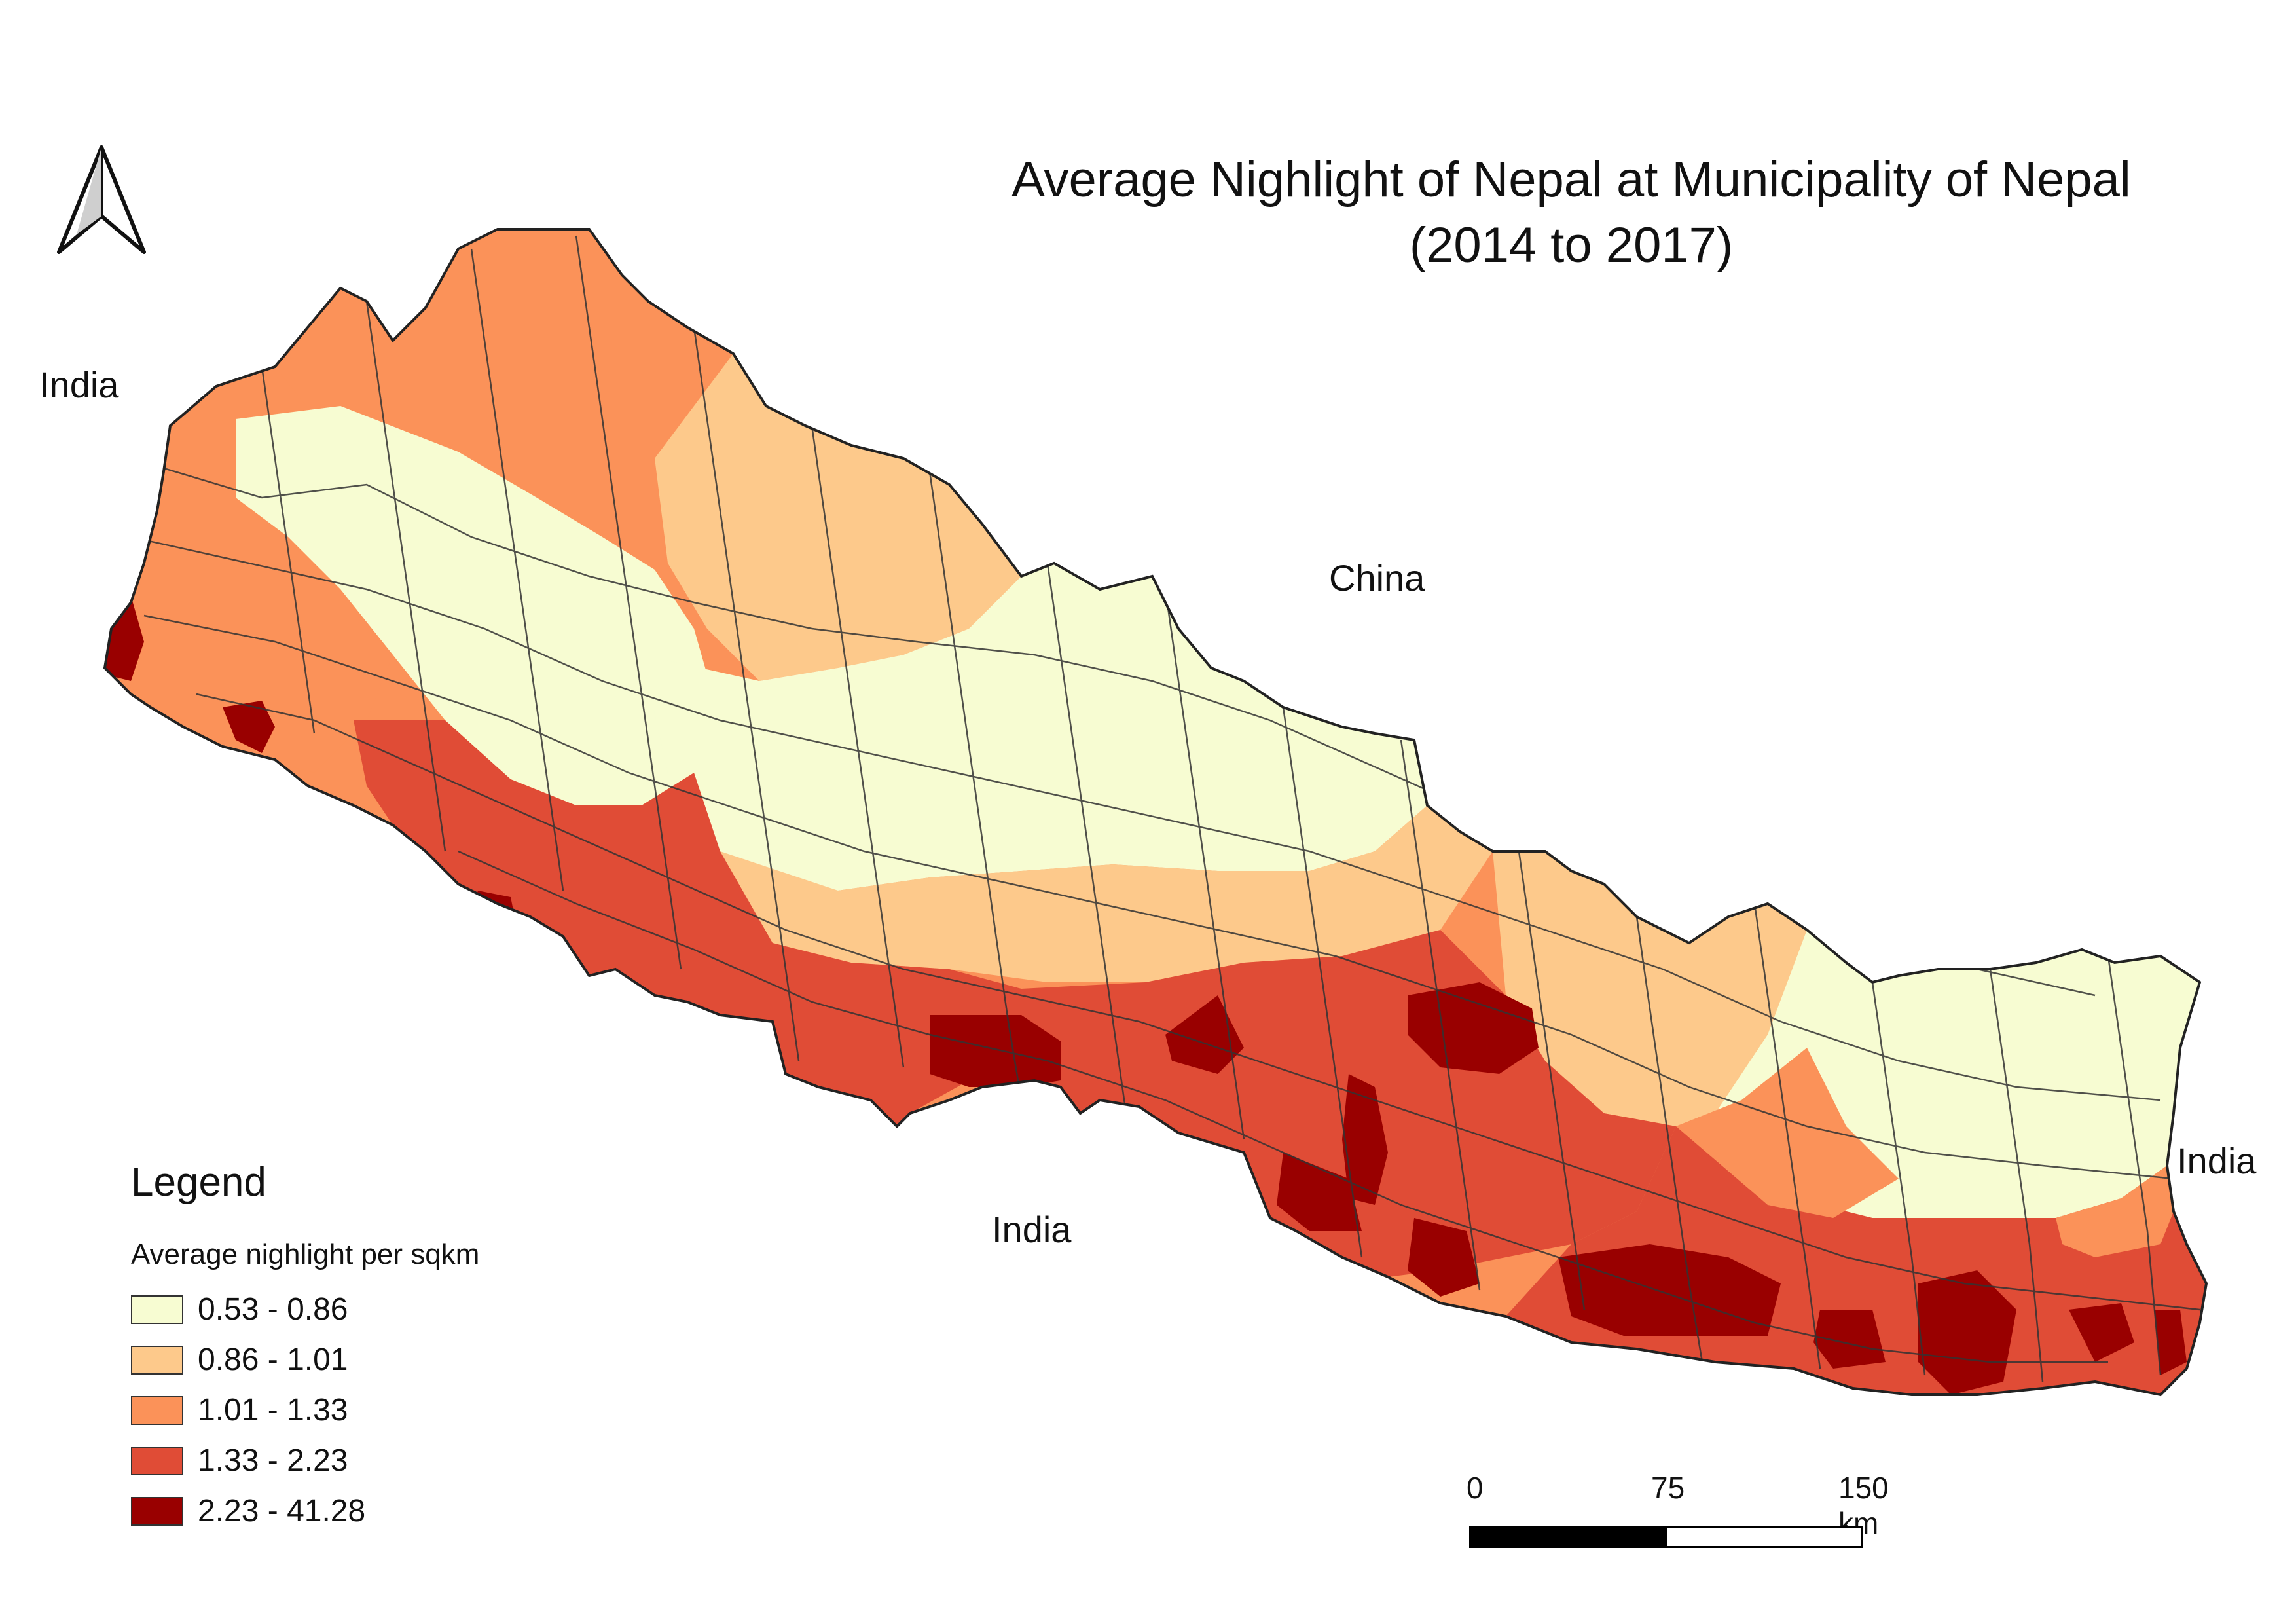 The width and height of the screenshot is (2296, 1624). What do you see at coordinates (1764, 1537) in the screenshot?
I see `scale-segment-white` at bounding box center [1764, 1537].